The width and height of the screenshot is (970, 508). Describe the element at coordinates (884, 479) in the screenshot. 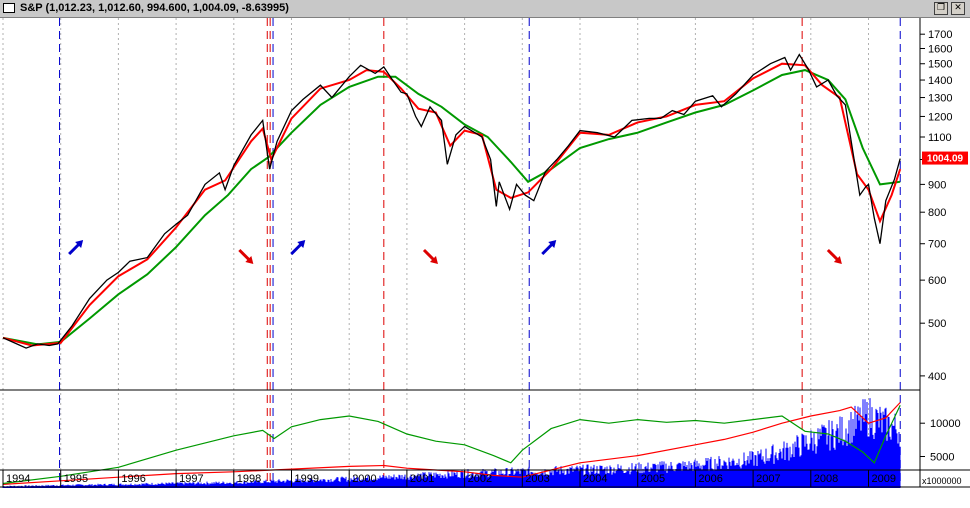

I see `year-label: 2009` at that location.